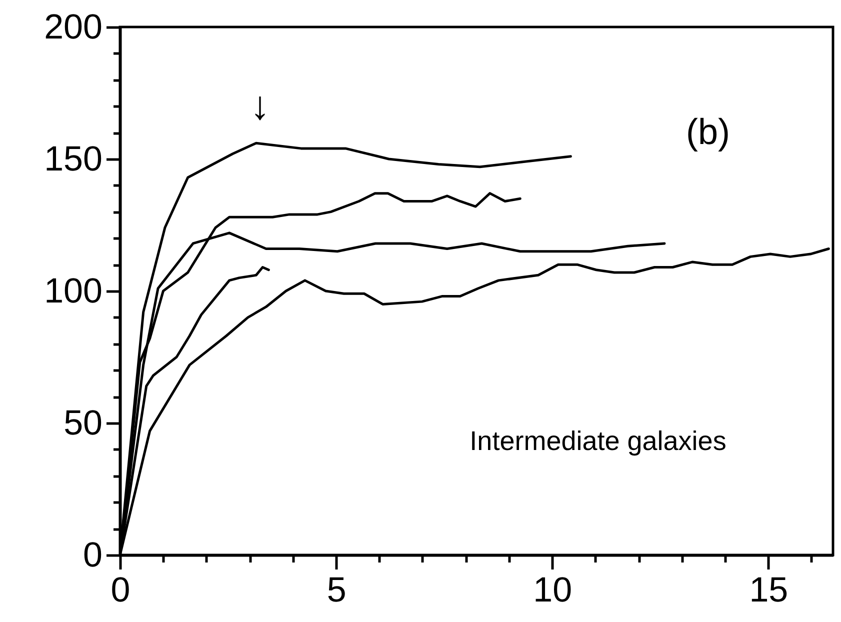  What do you see at coordinates (92, 555) in the screenshot?
I see `y-tick-label: 0` at bounding box center [92, 555].